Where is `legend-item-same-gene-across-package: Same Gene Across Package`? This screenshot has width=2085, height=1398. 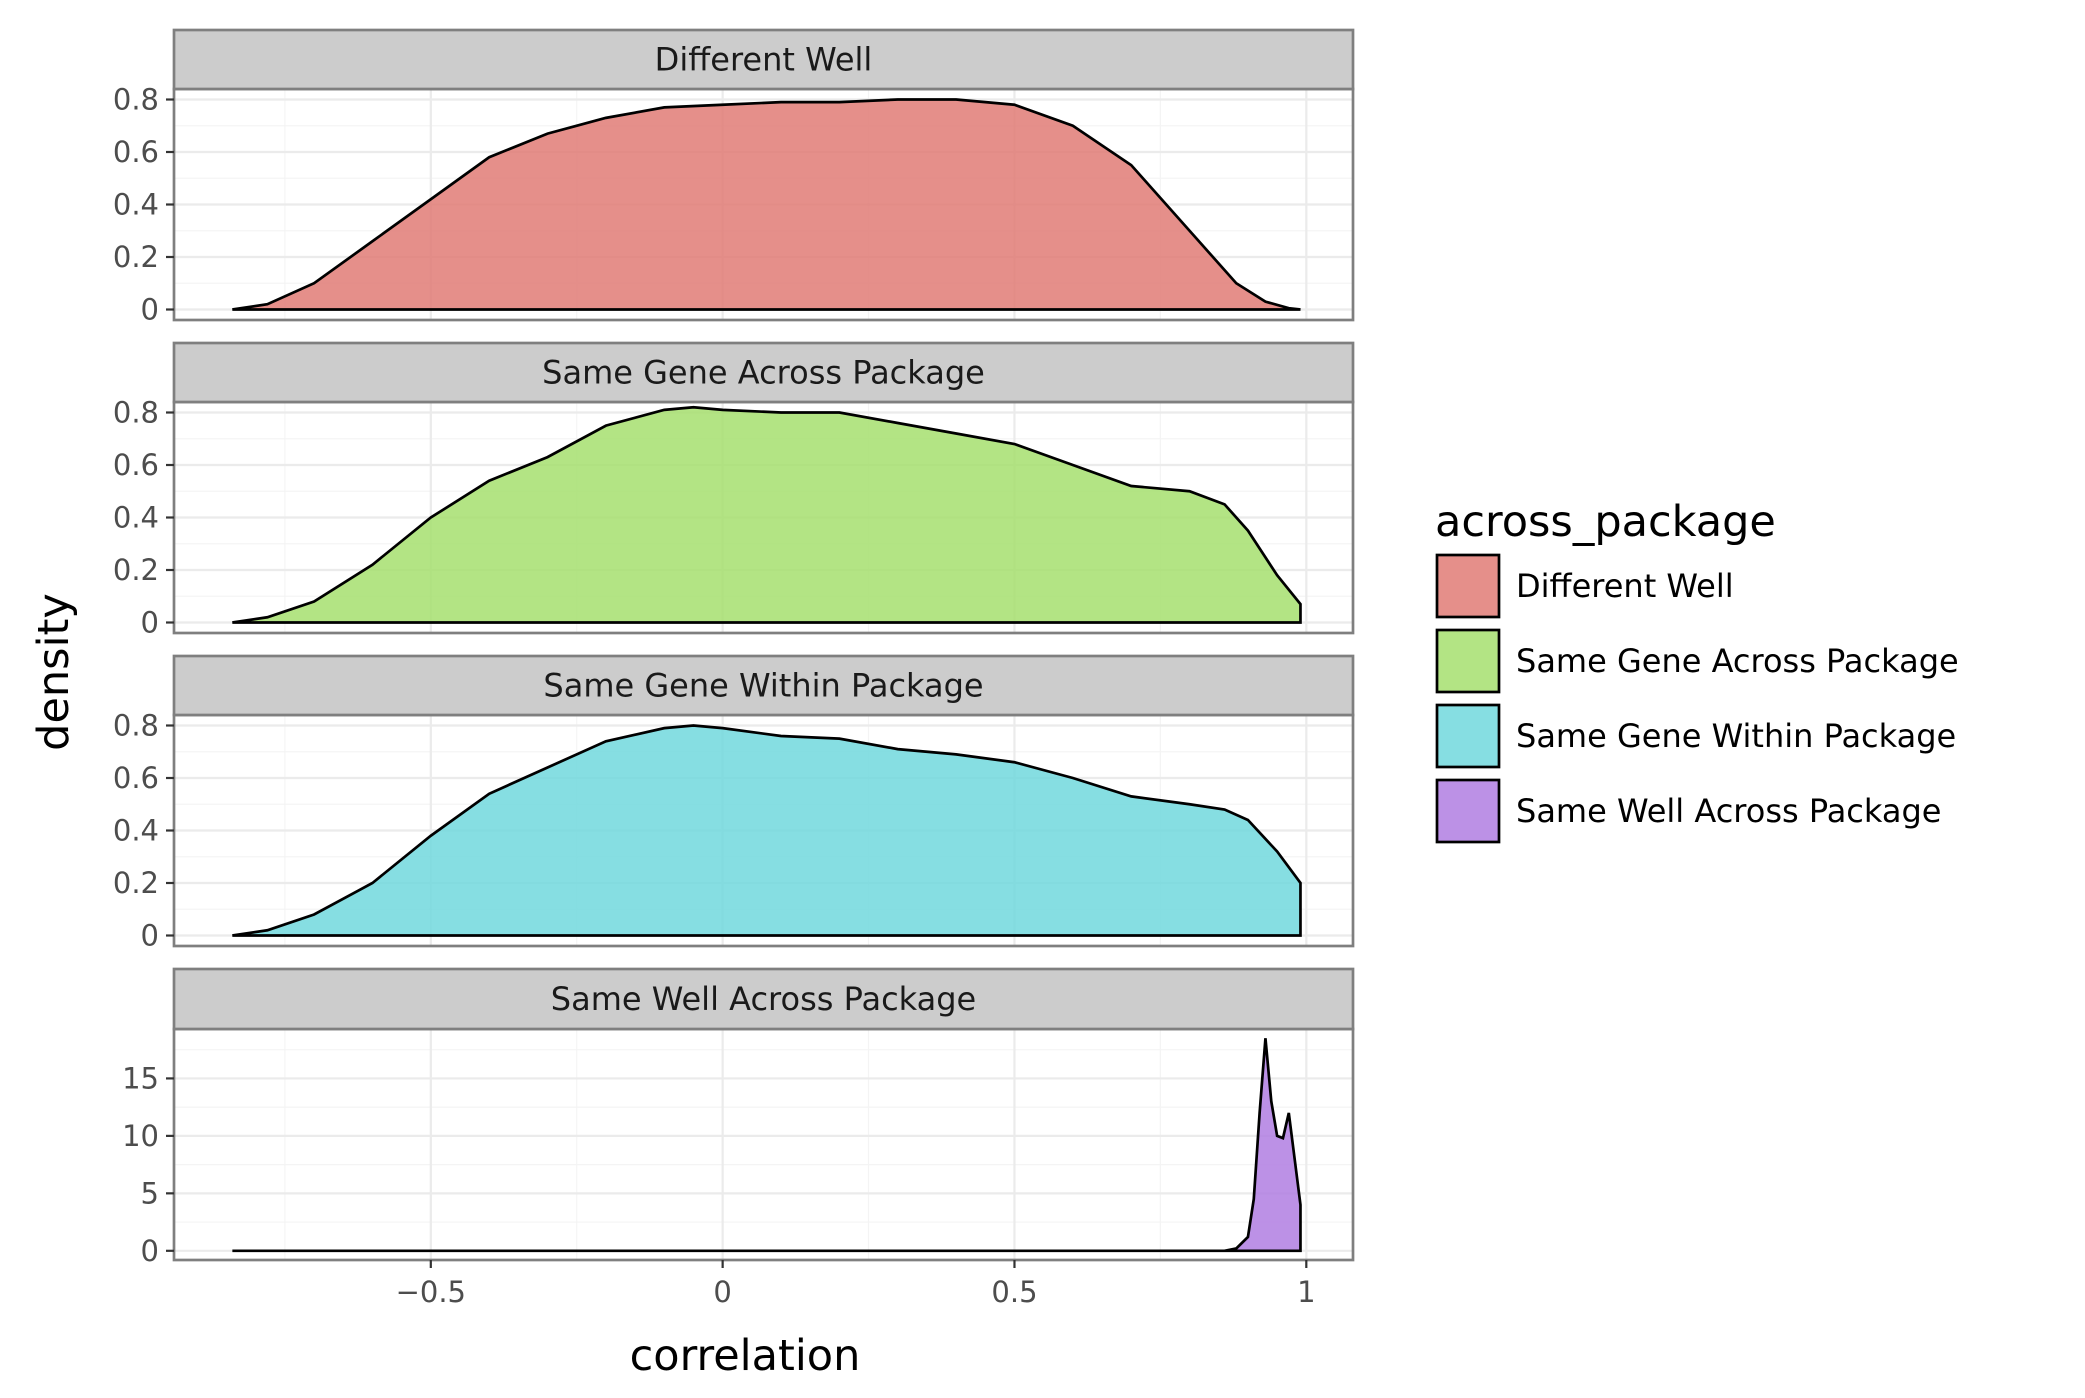
legend-item-same-gene-across-package: Same Gene Across Package is located at coordinates (1697, 661).